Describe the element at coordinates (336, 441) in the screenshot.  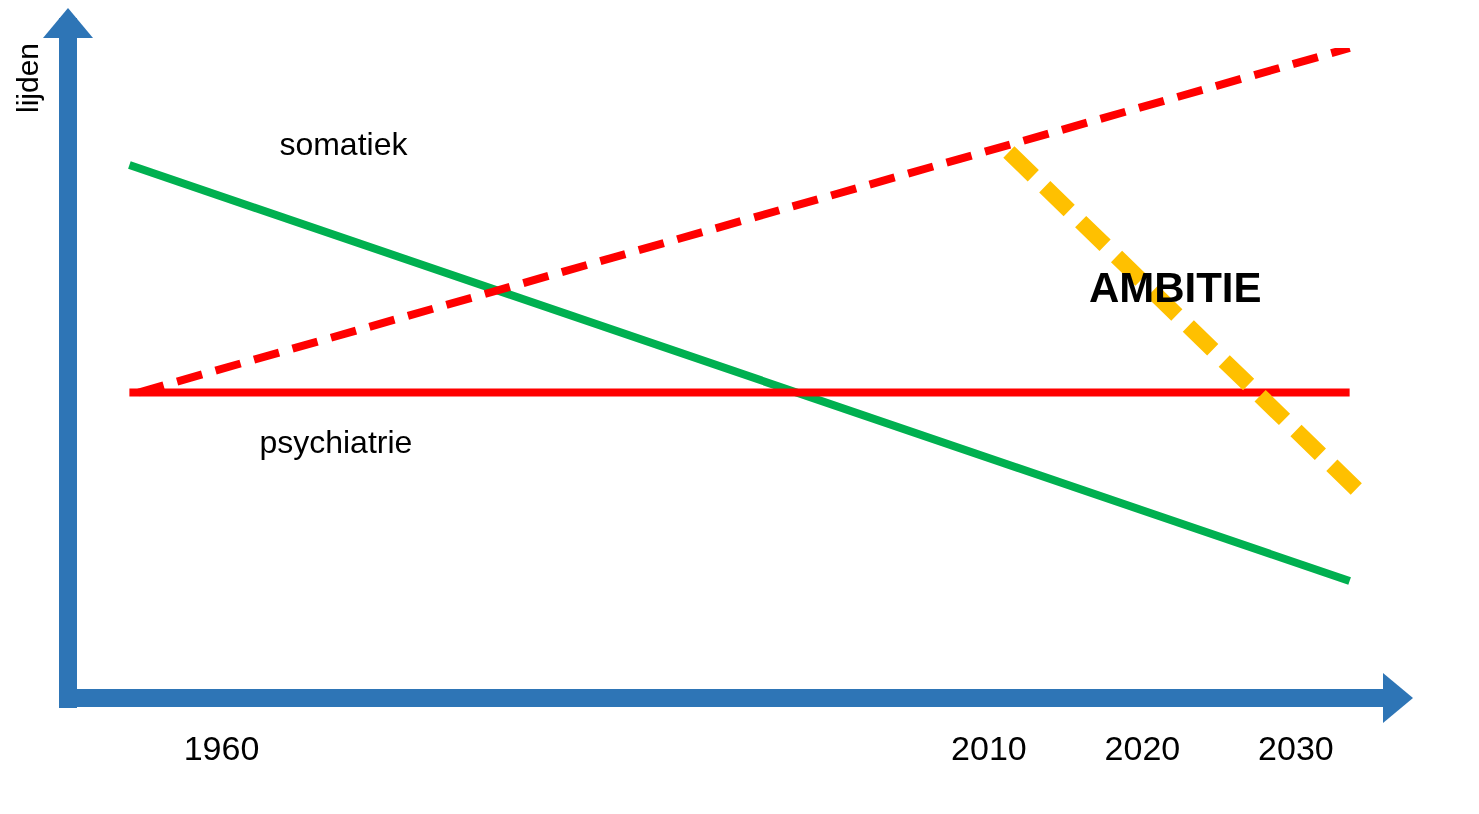
I see `series-label: psychiatrie` at that location.